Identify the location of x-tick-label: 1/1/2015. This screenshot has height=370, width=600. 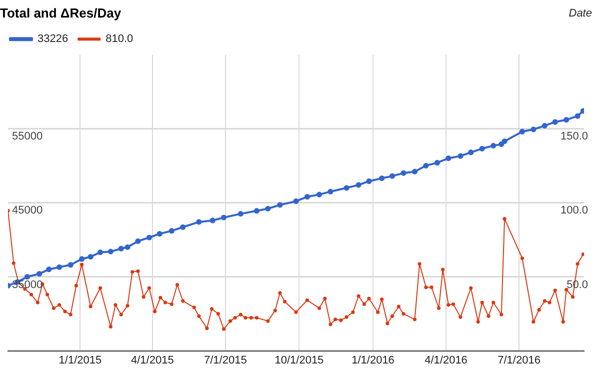
(80, 360).